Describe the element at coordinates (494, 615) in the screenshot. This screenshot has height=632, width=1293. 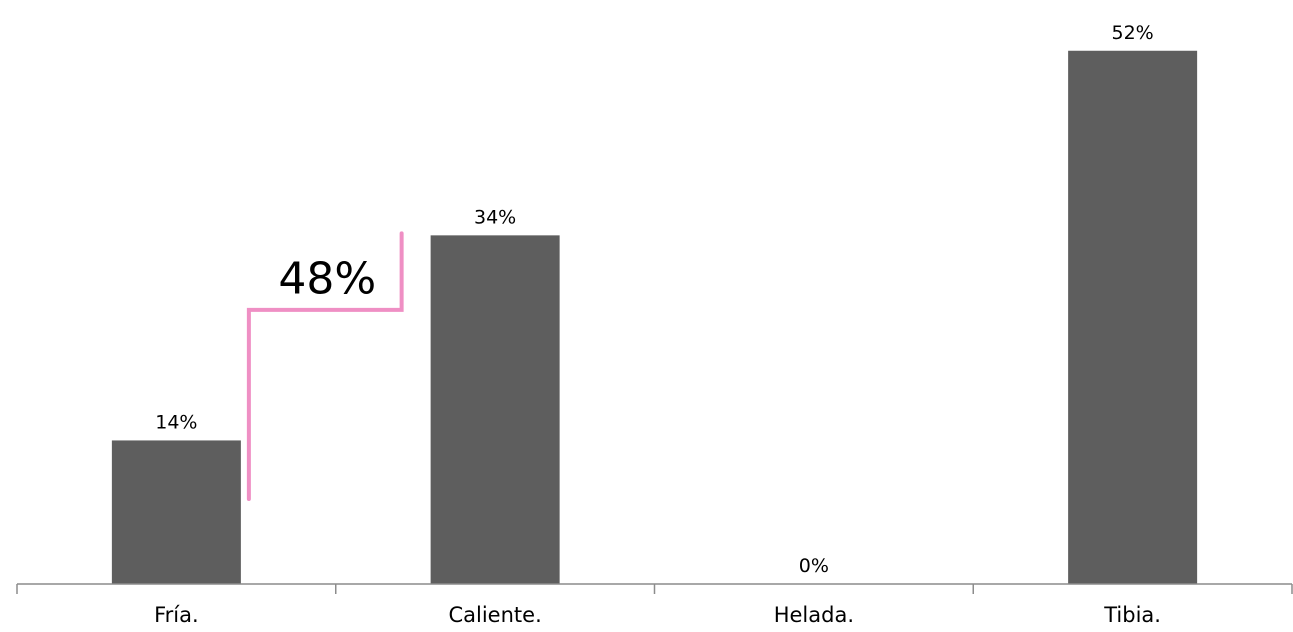
I see `x-tick-label-caliente: Caliente.` at that location.